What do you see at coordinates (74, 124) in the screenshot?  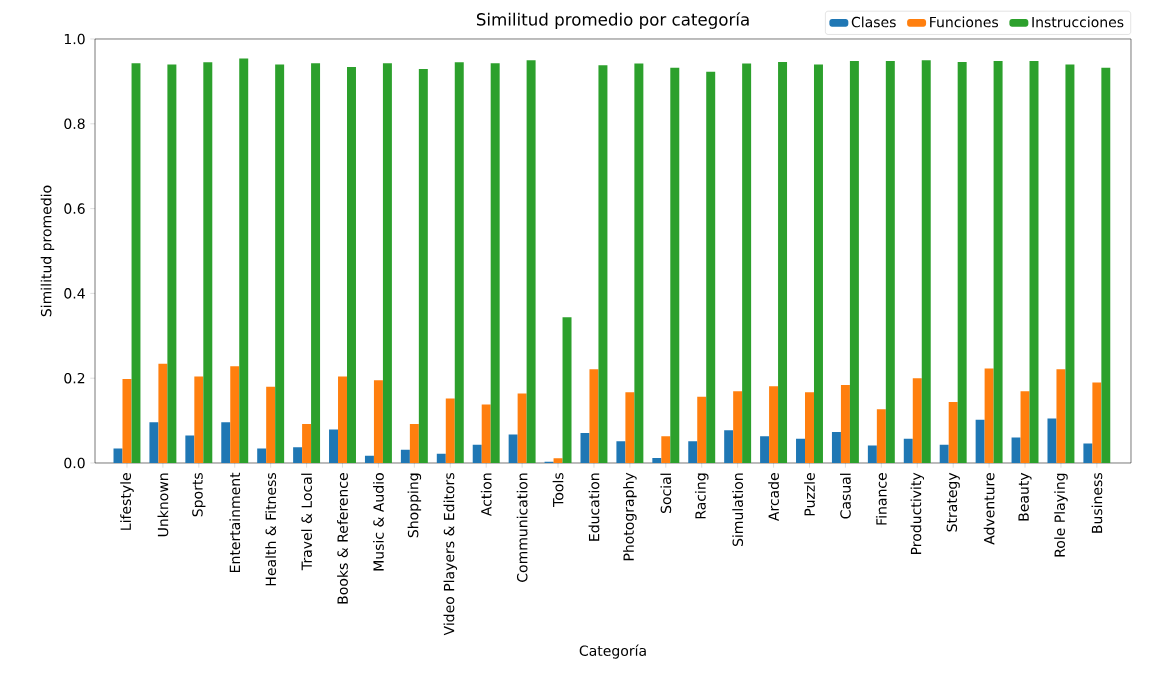 I see `y-tick-label: 0.8` at bounding box center [74, 124].